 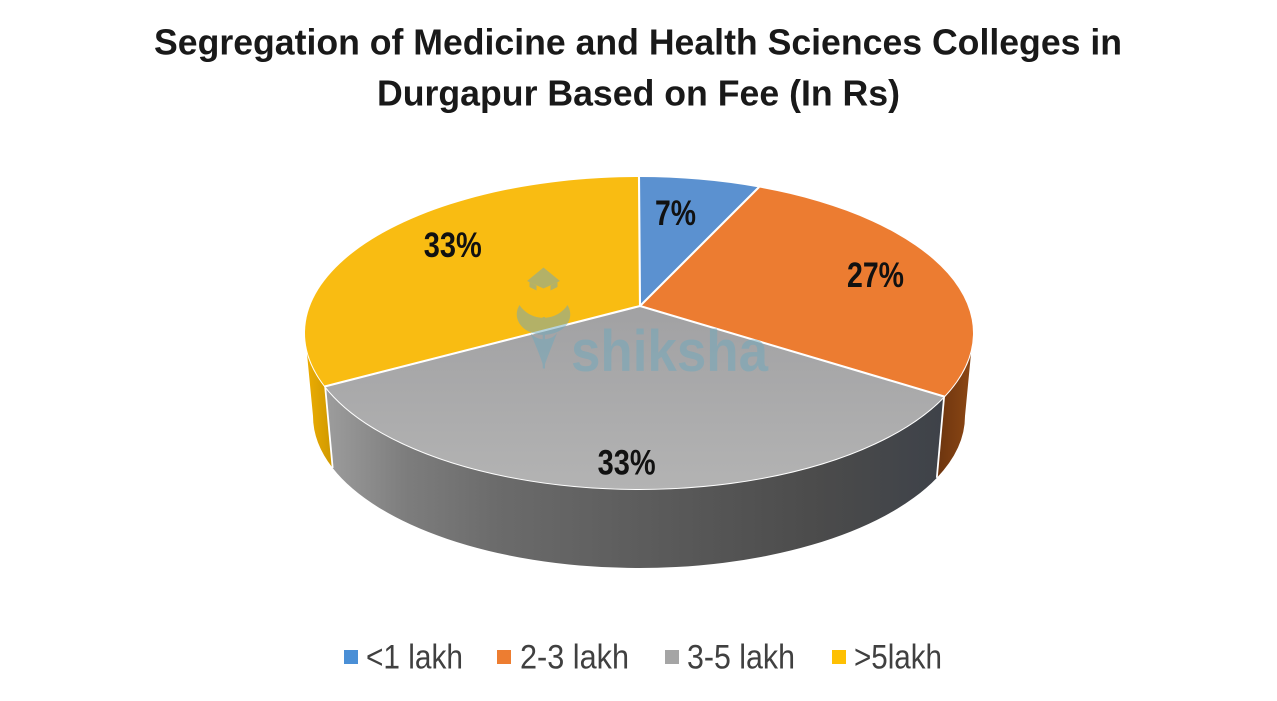 What do you see at coordinates (741, 658) in the screenshot?
I see `svg-text: 3-5 lakh` at bounding box center [741, 658].